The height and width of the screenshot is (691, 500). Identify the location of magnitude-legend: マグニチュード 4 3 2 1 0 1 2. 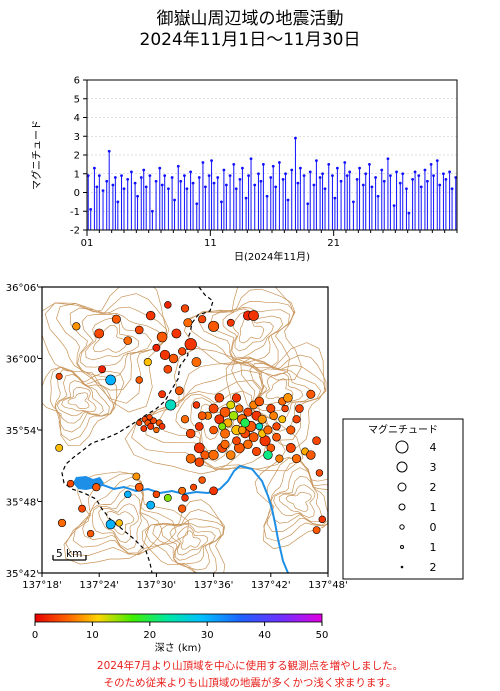
(403, 499).